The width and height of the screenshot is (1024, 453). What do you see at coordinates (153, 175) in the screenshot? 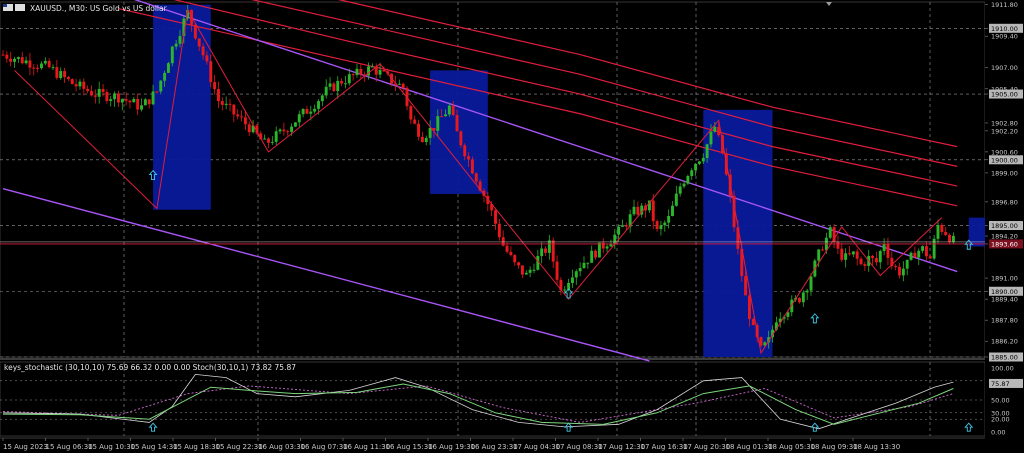
I see `buy-arrow-icon` at bounding box center [153, 175].